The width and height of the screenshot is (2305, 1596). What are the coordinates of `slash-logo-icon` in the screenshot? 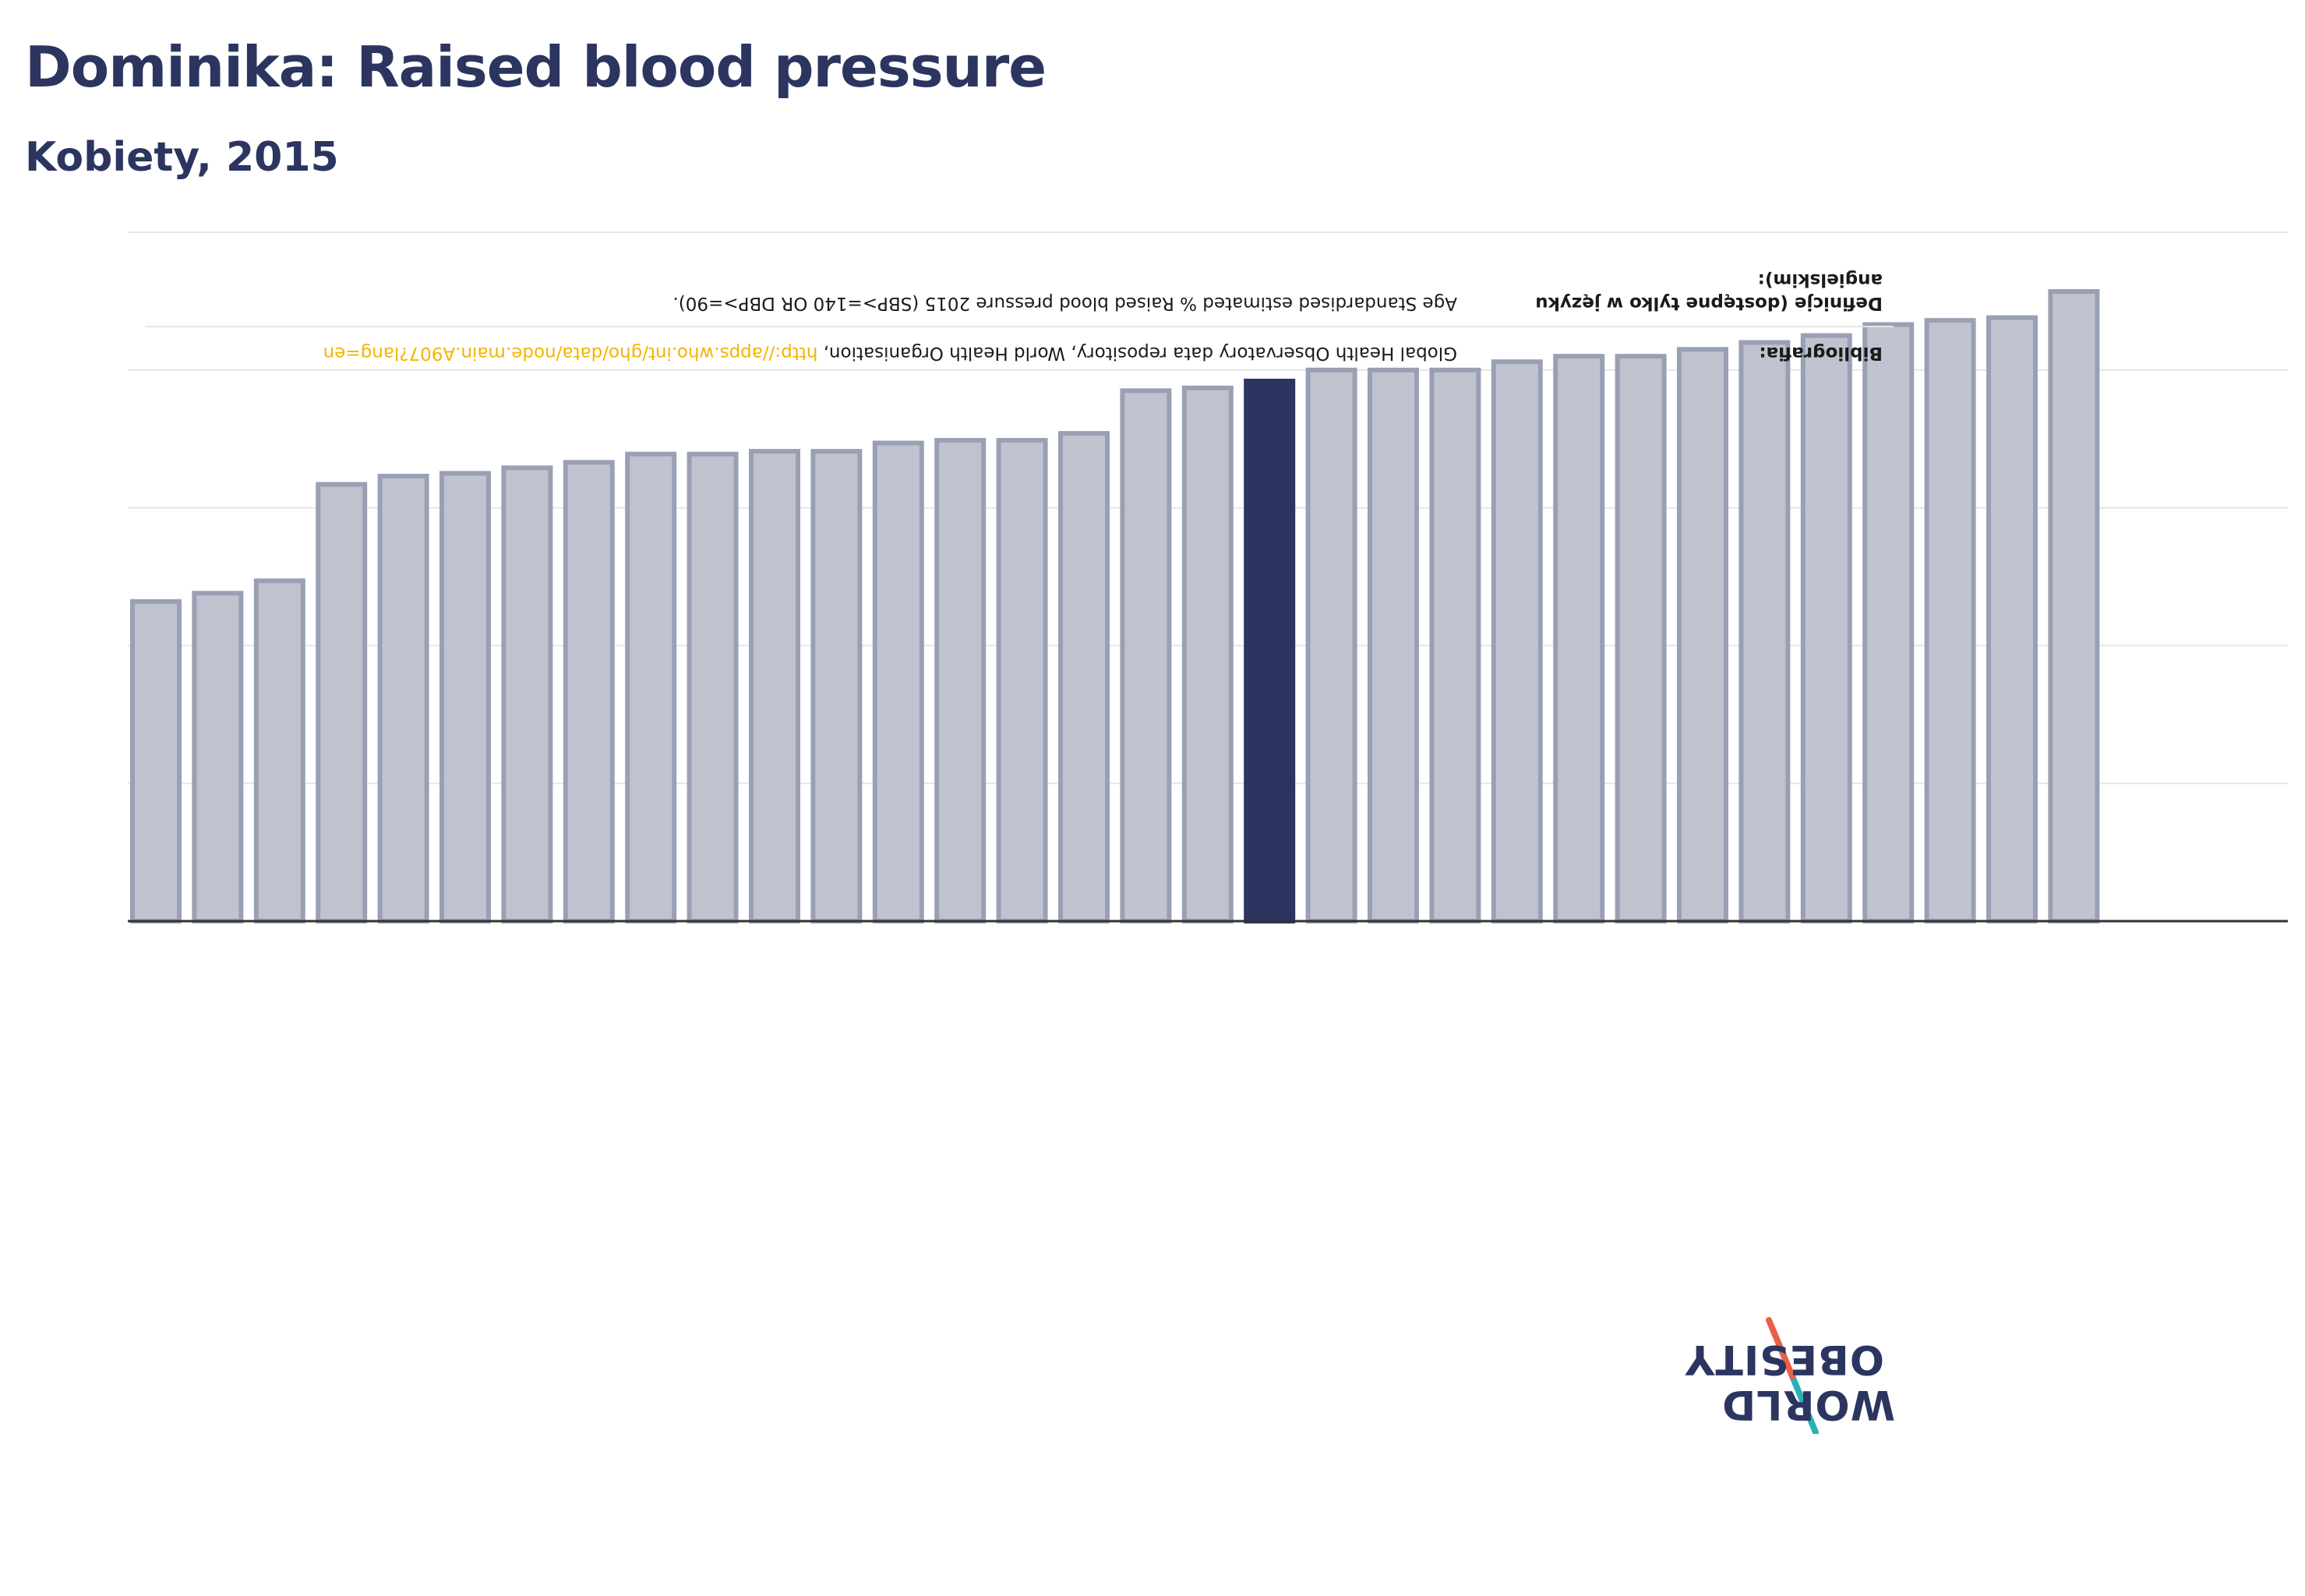 It's located at (1792, 1375).